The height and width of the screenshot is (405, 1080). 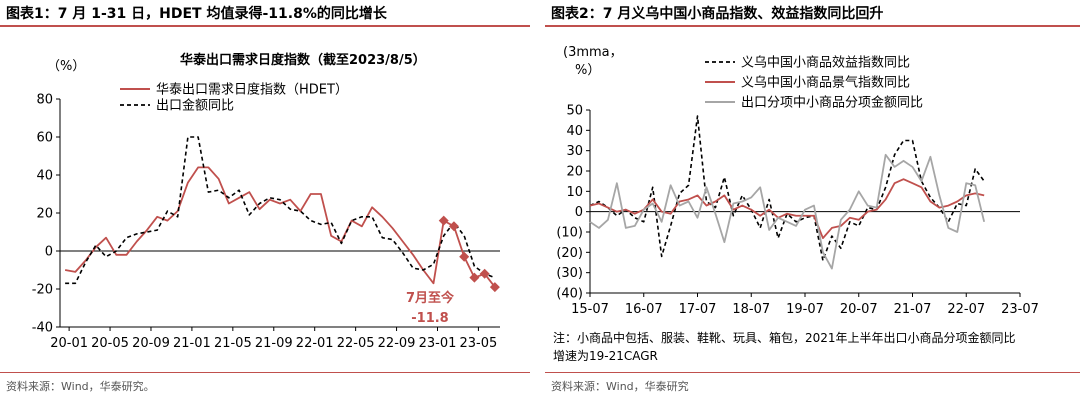 What do you see at coordinates (812, 372) in the screenshot?
I see `right-source-rule` at bounding box center [812, 372].